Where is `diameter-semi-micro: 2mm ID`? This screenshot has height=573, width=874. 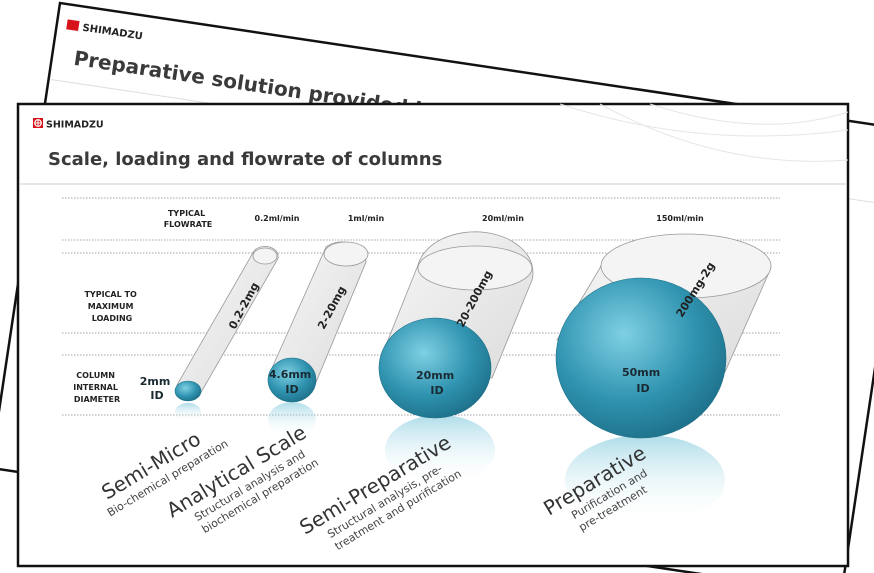
diameter-semi-micro: 2mm ID is located at coordinates (157, 388).